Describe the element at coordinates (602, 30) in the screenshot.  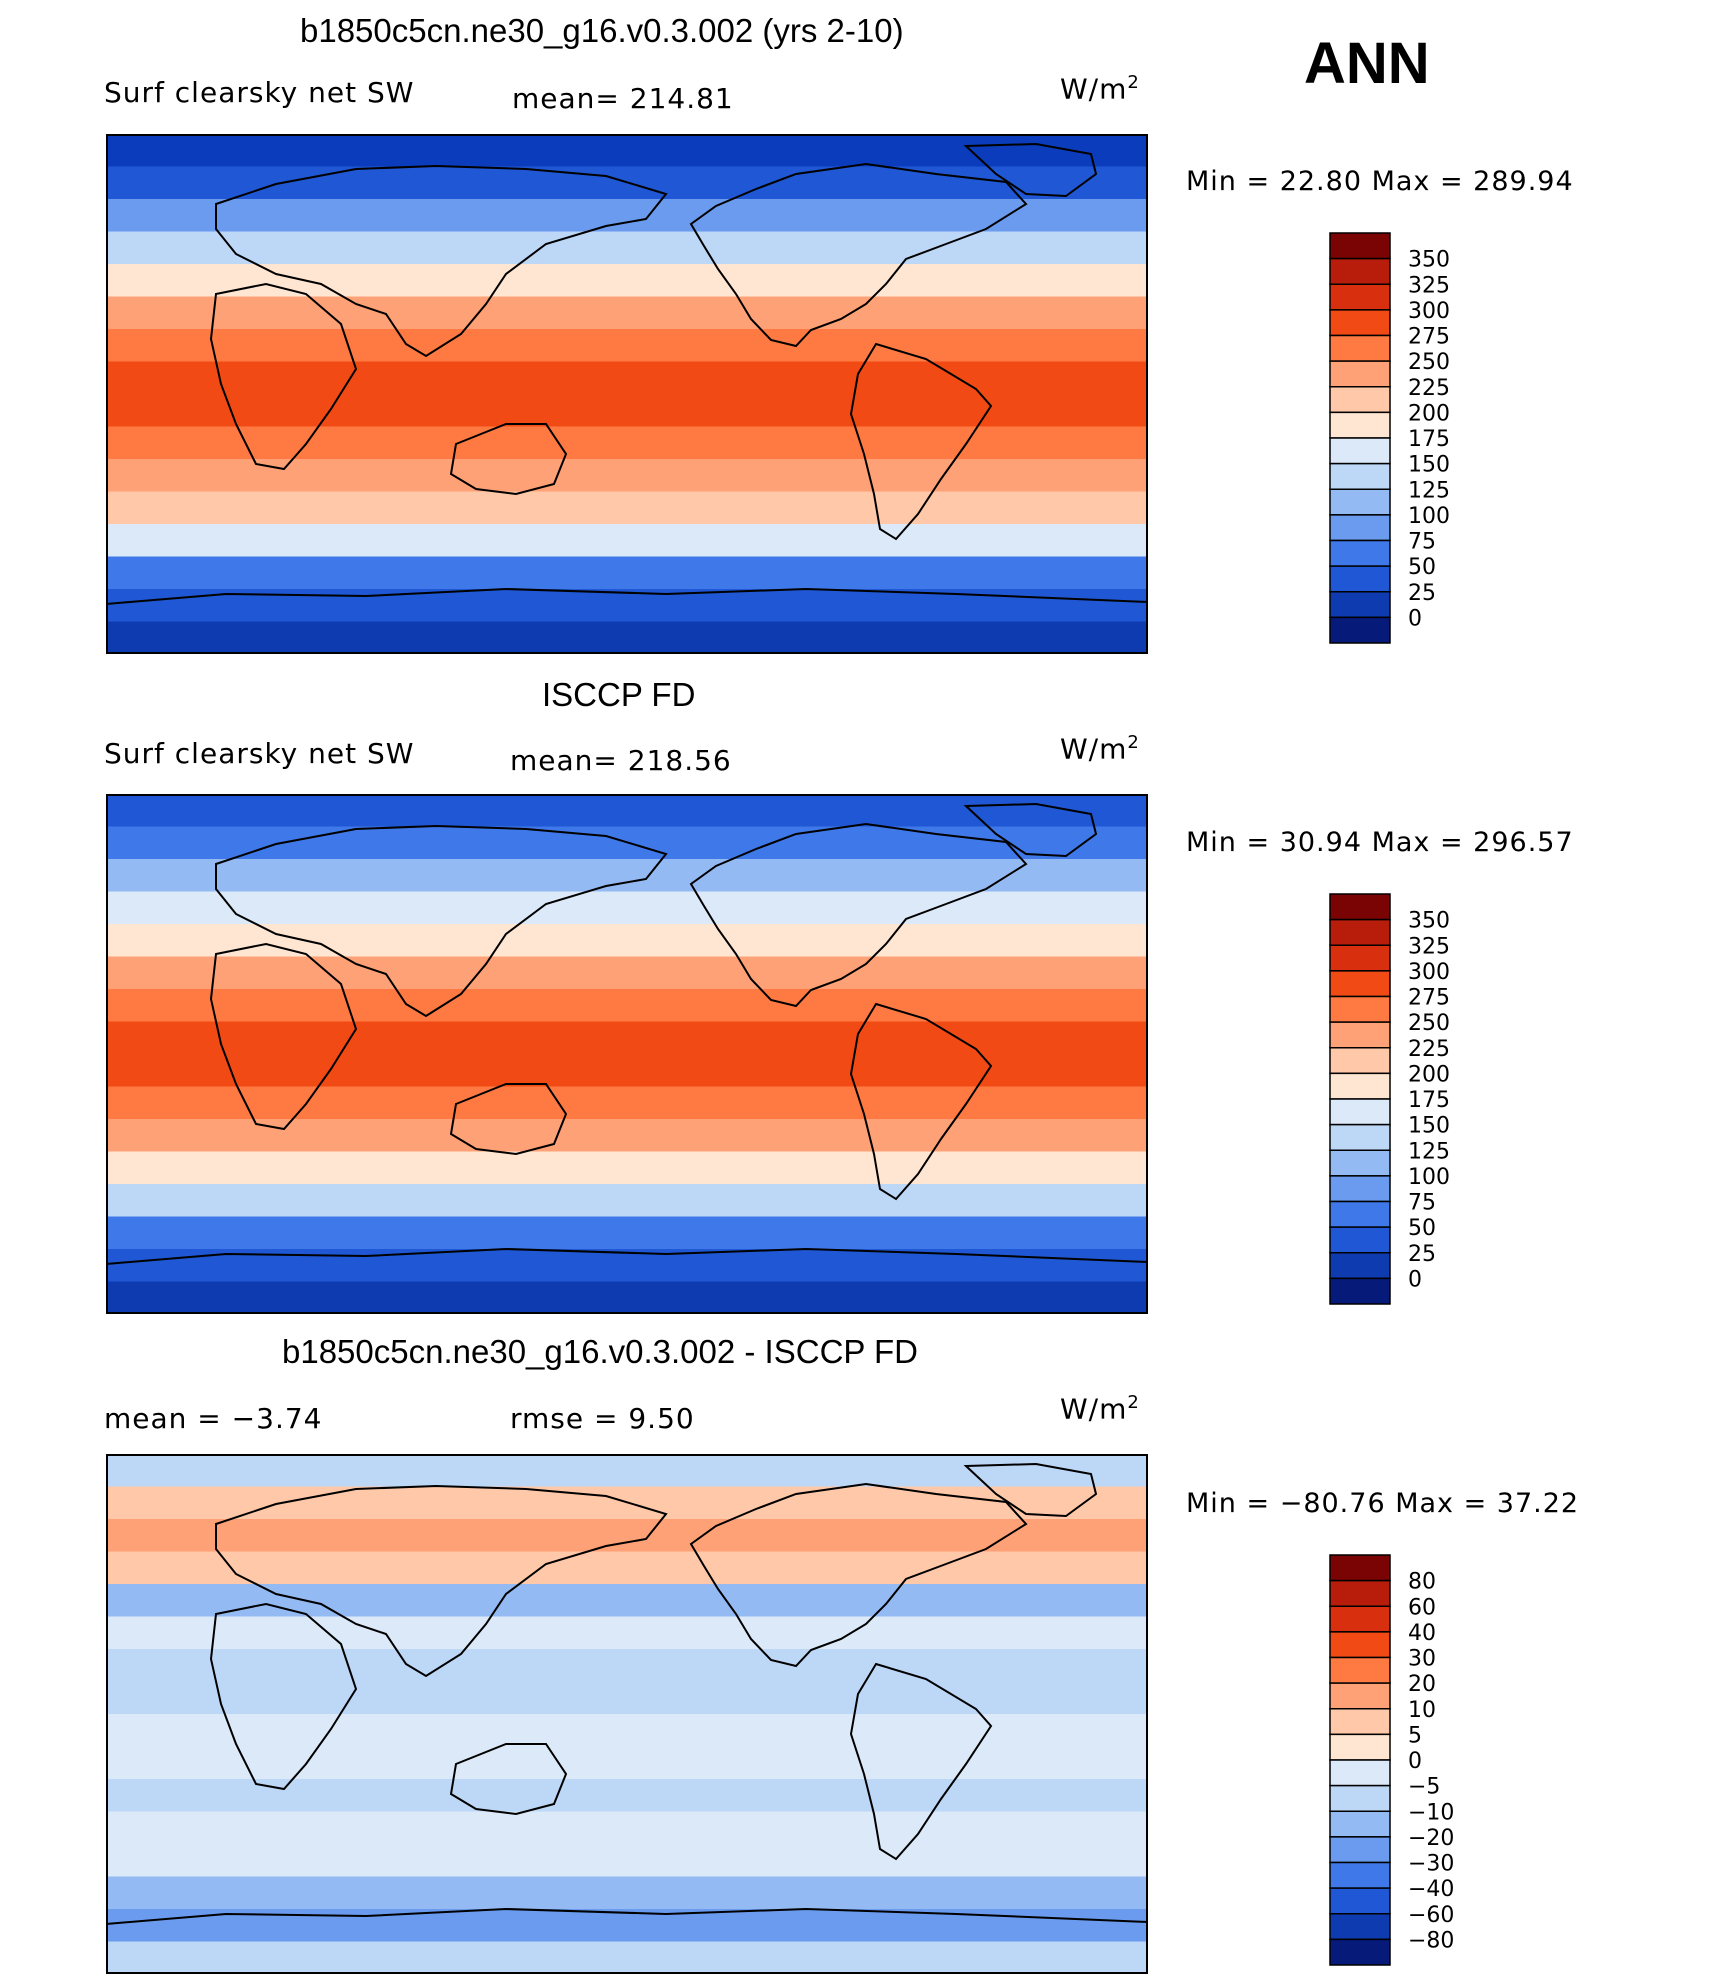
I see `panel-1-title: b1850c5cn.ne30_g16.v0.3.002 (yrs 2-10)` at that location.